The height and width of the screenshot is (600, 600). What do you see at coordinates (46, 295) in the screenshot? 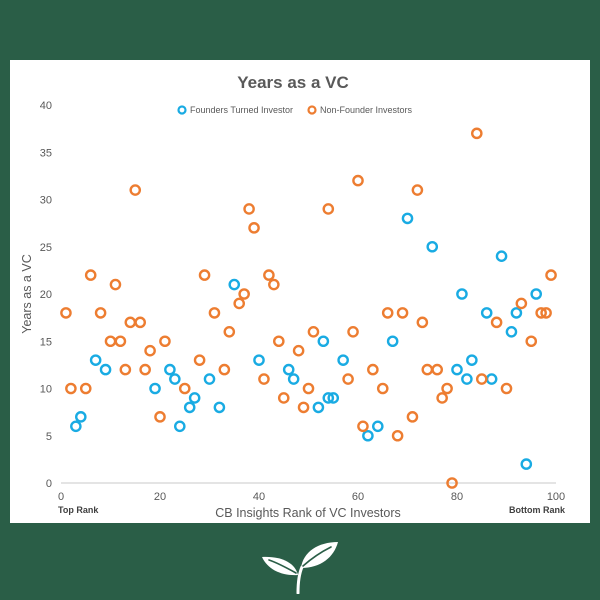
I see `y-tick-label: 20` at bounding box center [46, 295].